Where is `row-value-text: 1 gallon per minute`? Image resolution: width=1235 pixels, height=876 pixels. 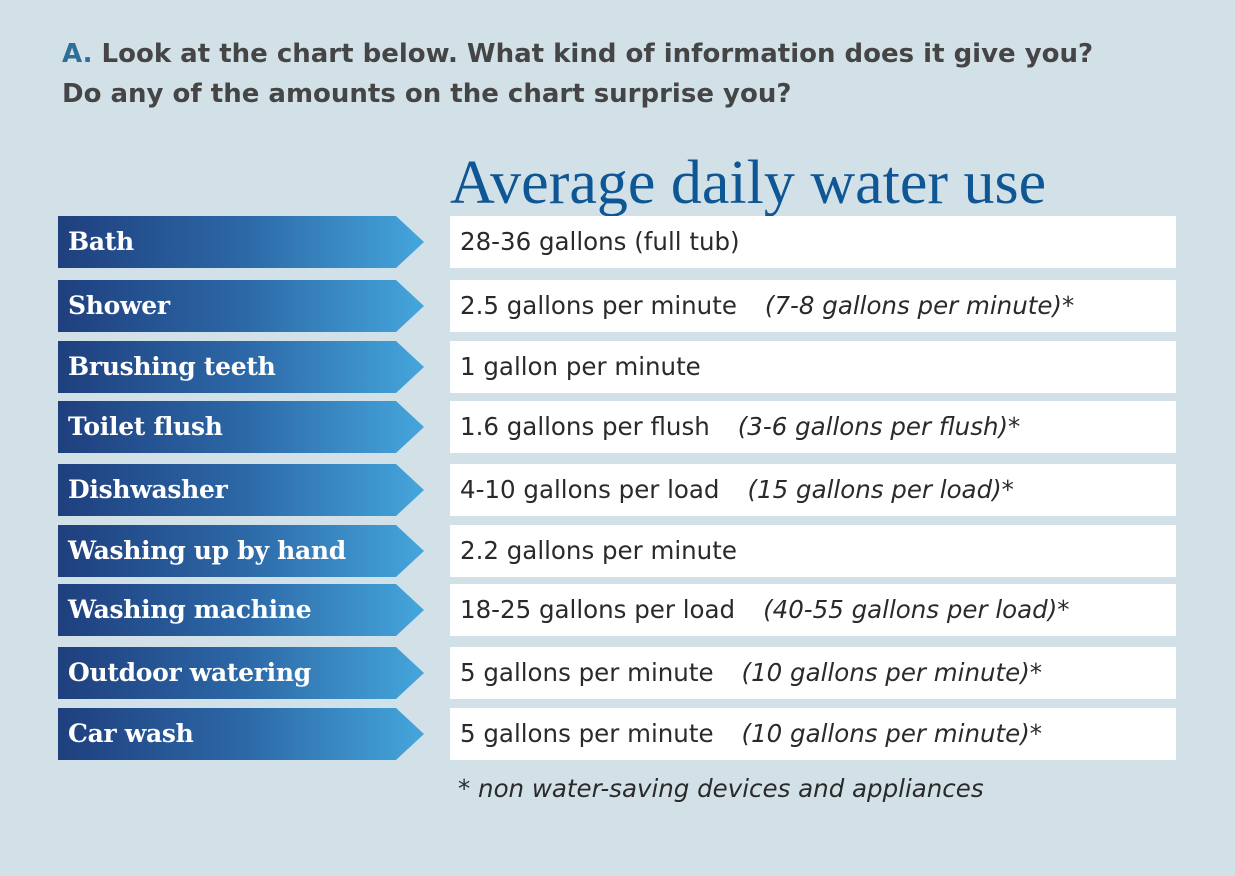 row-value-text: 1 gallon per minute is located at coordinates (580, 366).